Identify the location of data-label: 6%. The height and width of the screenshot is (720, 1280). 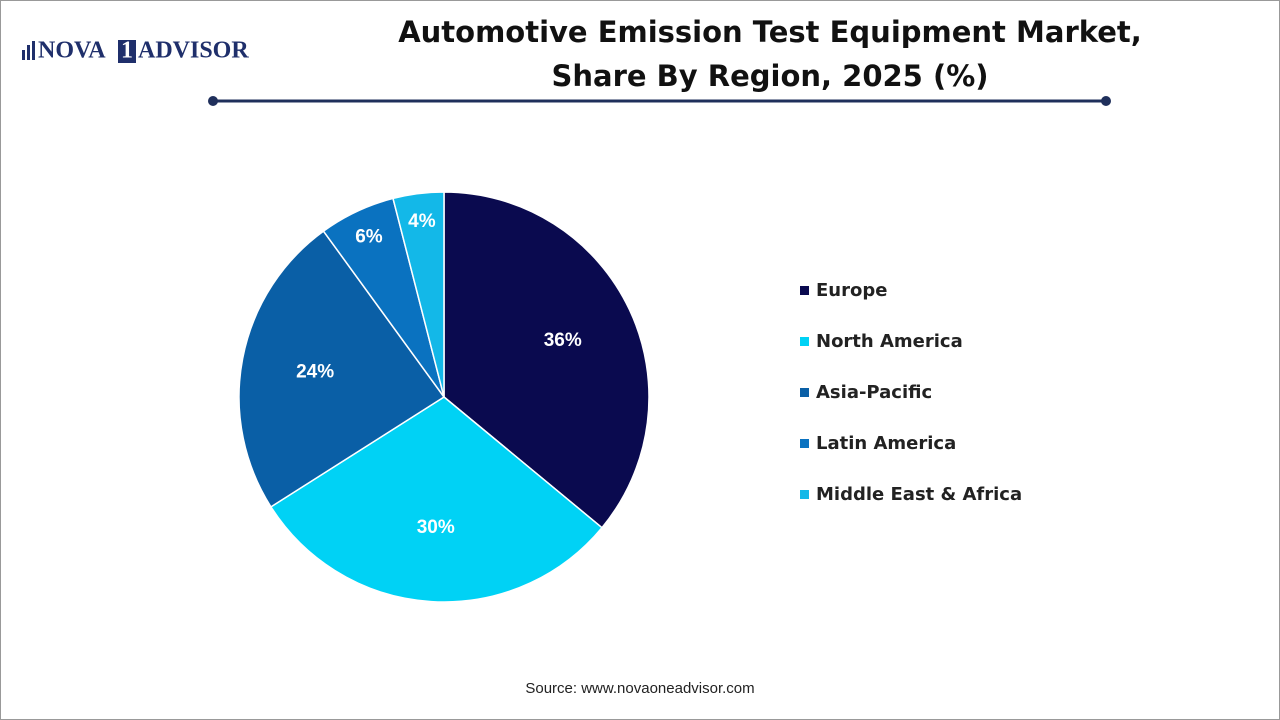
(369, 236).